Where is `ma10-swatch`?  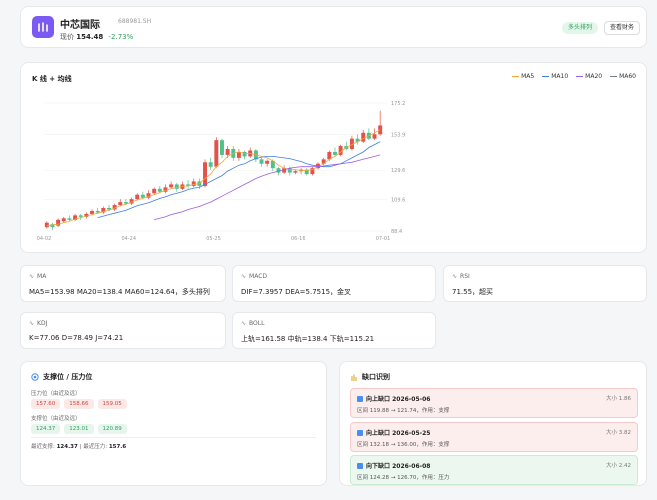 ma10-swatch is located at coordinates (546, 76).